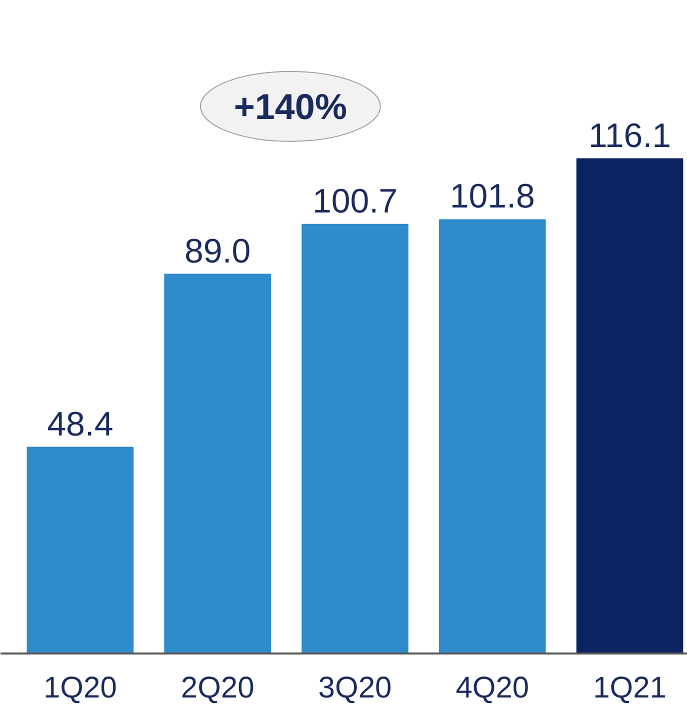  What do you see at coordinates (629, 688) in the screenshot?
I see `x-tick-label: 1Q21` at bounding box center [629, 688].